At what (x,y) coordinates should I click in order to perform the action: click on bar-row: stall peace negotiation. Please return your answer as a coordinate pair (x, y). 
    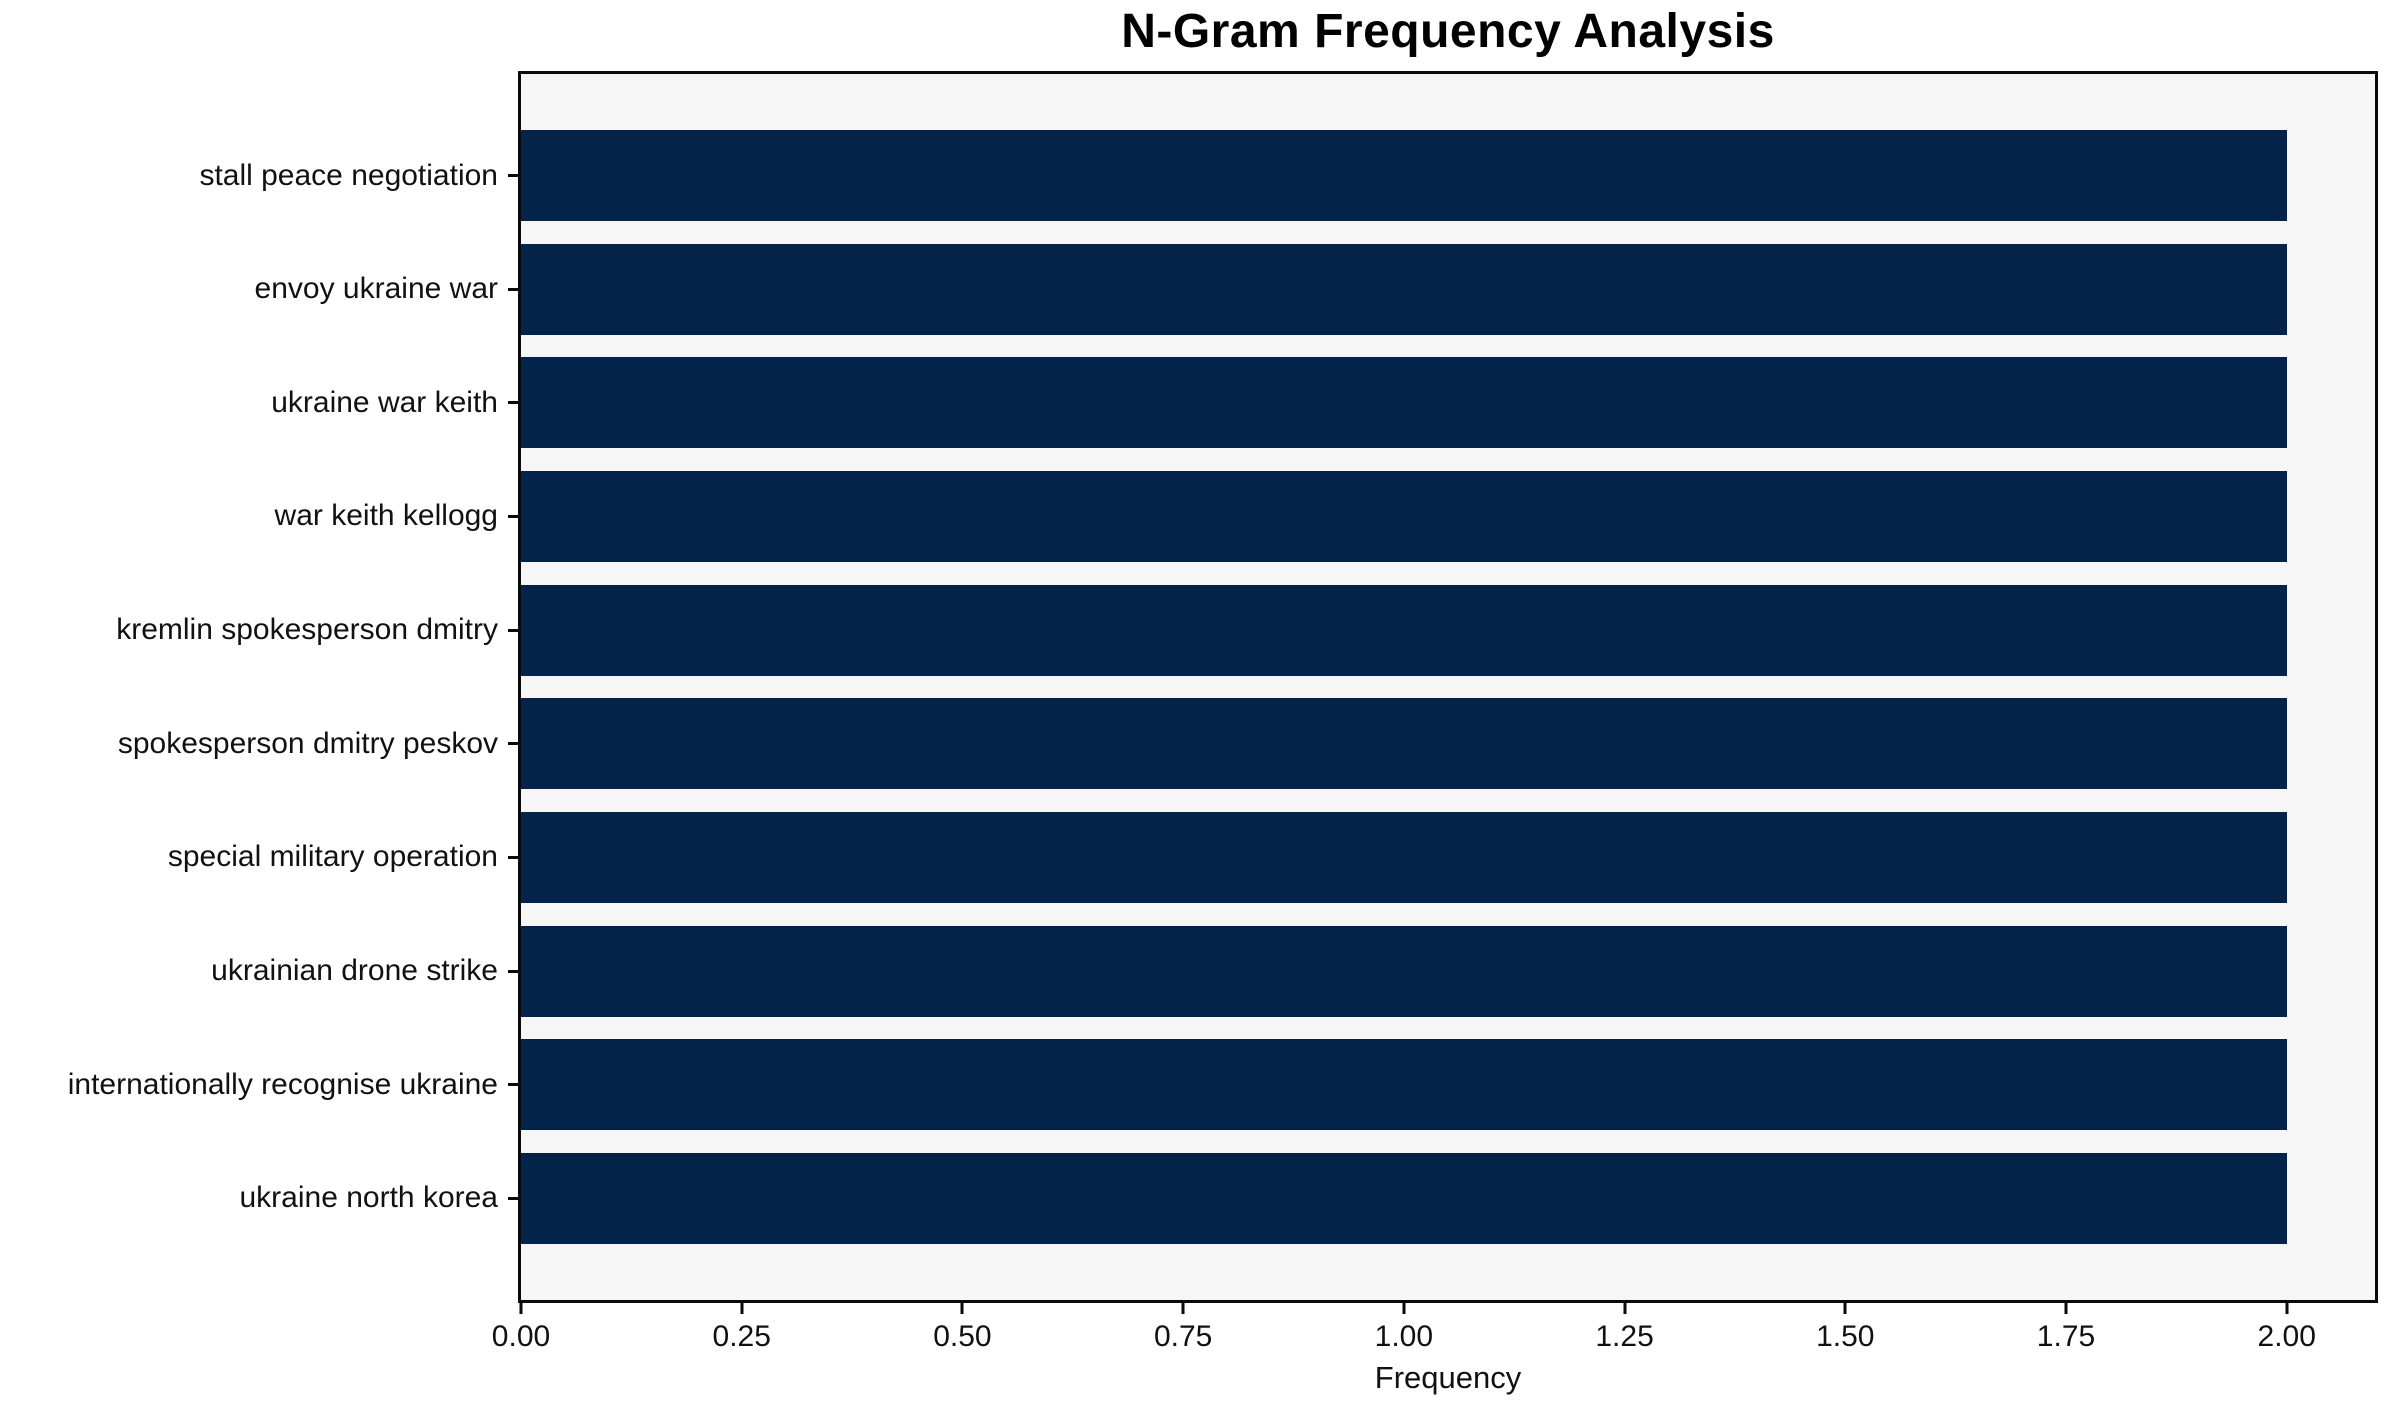
    Looking at the image, I should click on (1287, 175).